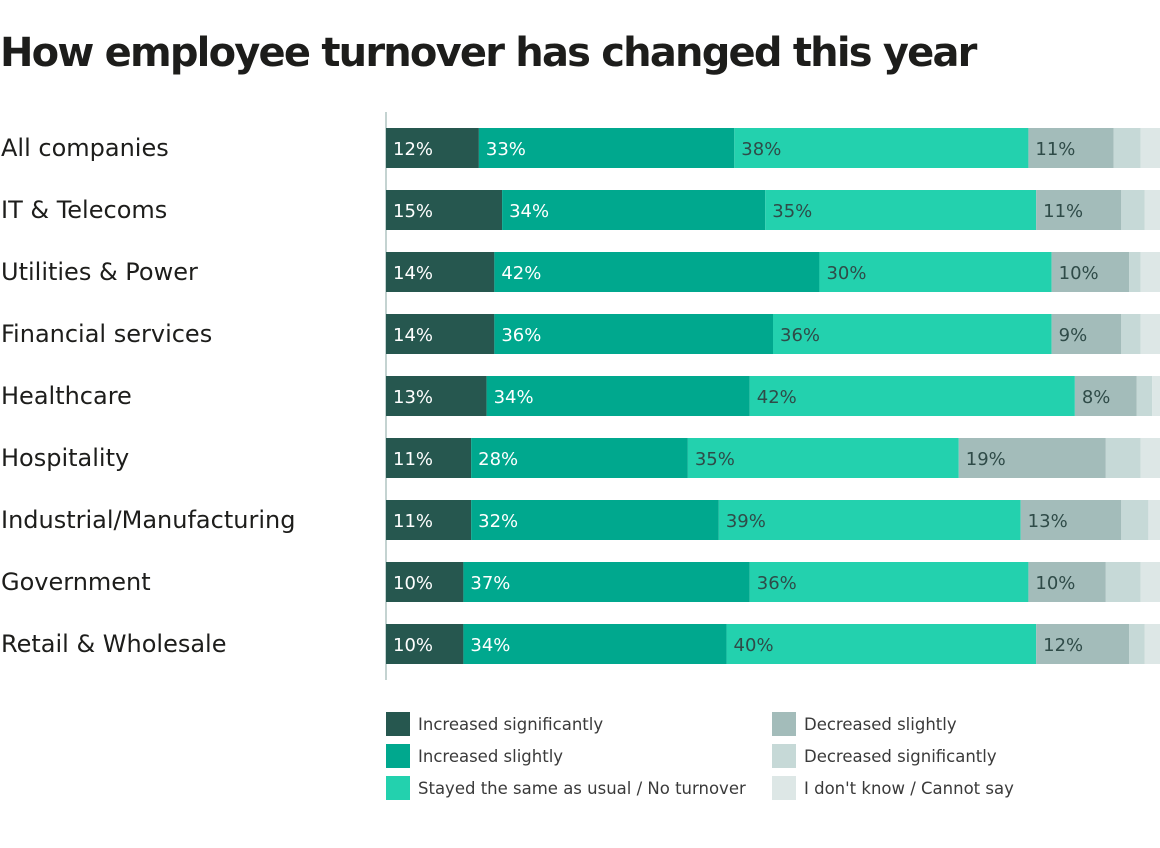 The width and height of the screenshot is (1160, 848). I want to click on data-label: 15%, so click(413, 211).